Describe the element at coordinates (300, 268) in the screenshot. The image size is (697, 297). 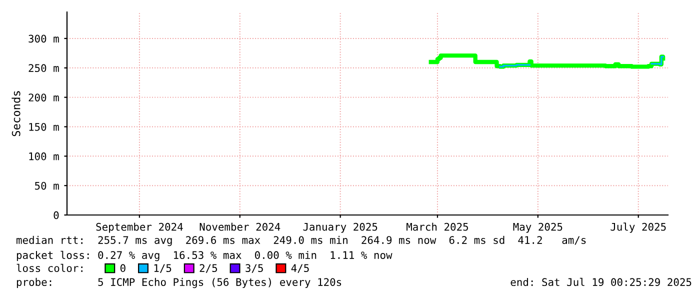
I see `legend-label: 4/5` at that location.